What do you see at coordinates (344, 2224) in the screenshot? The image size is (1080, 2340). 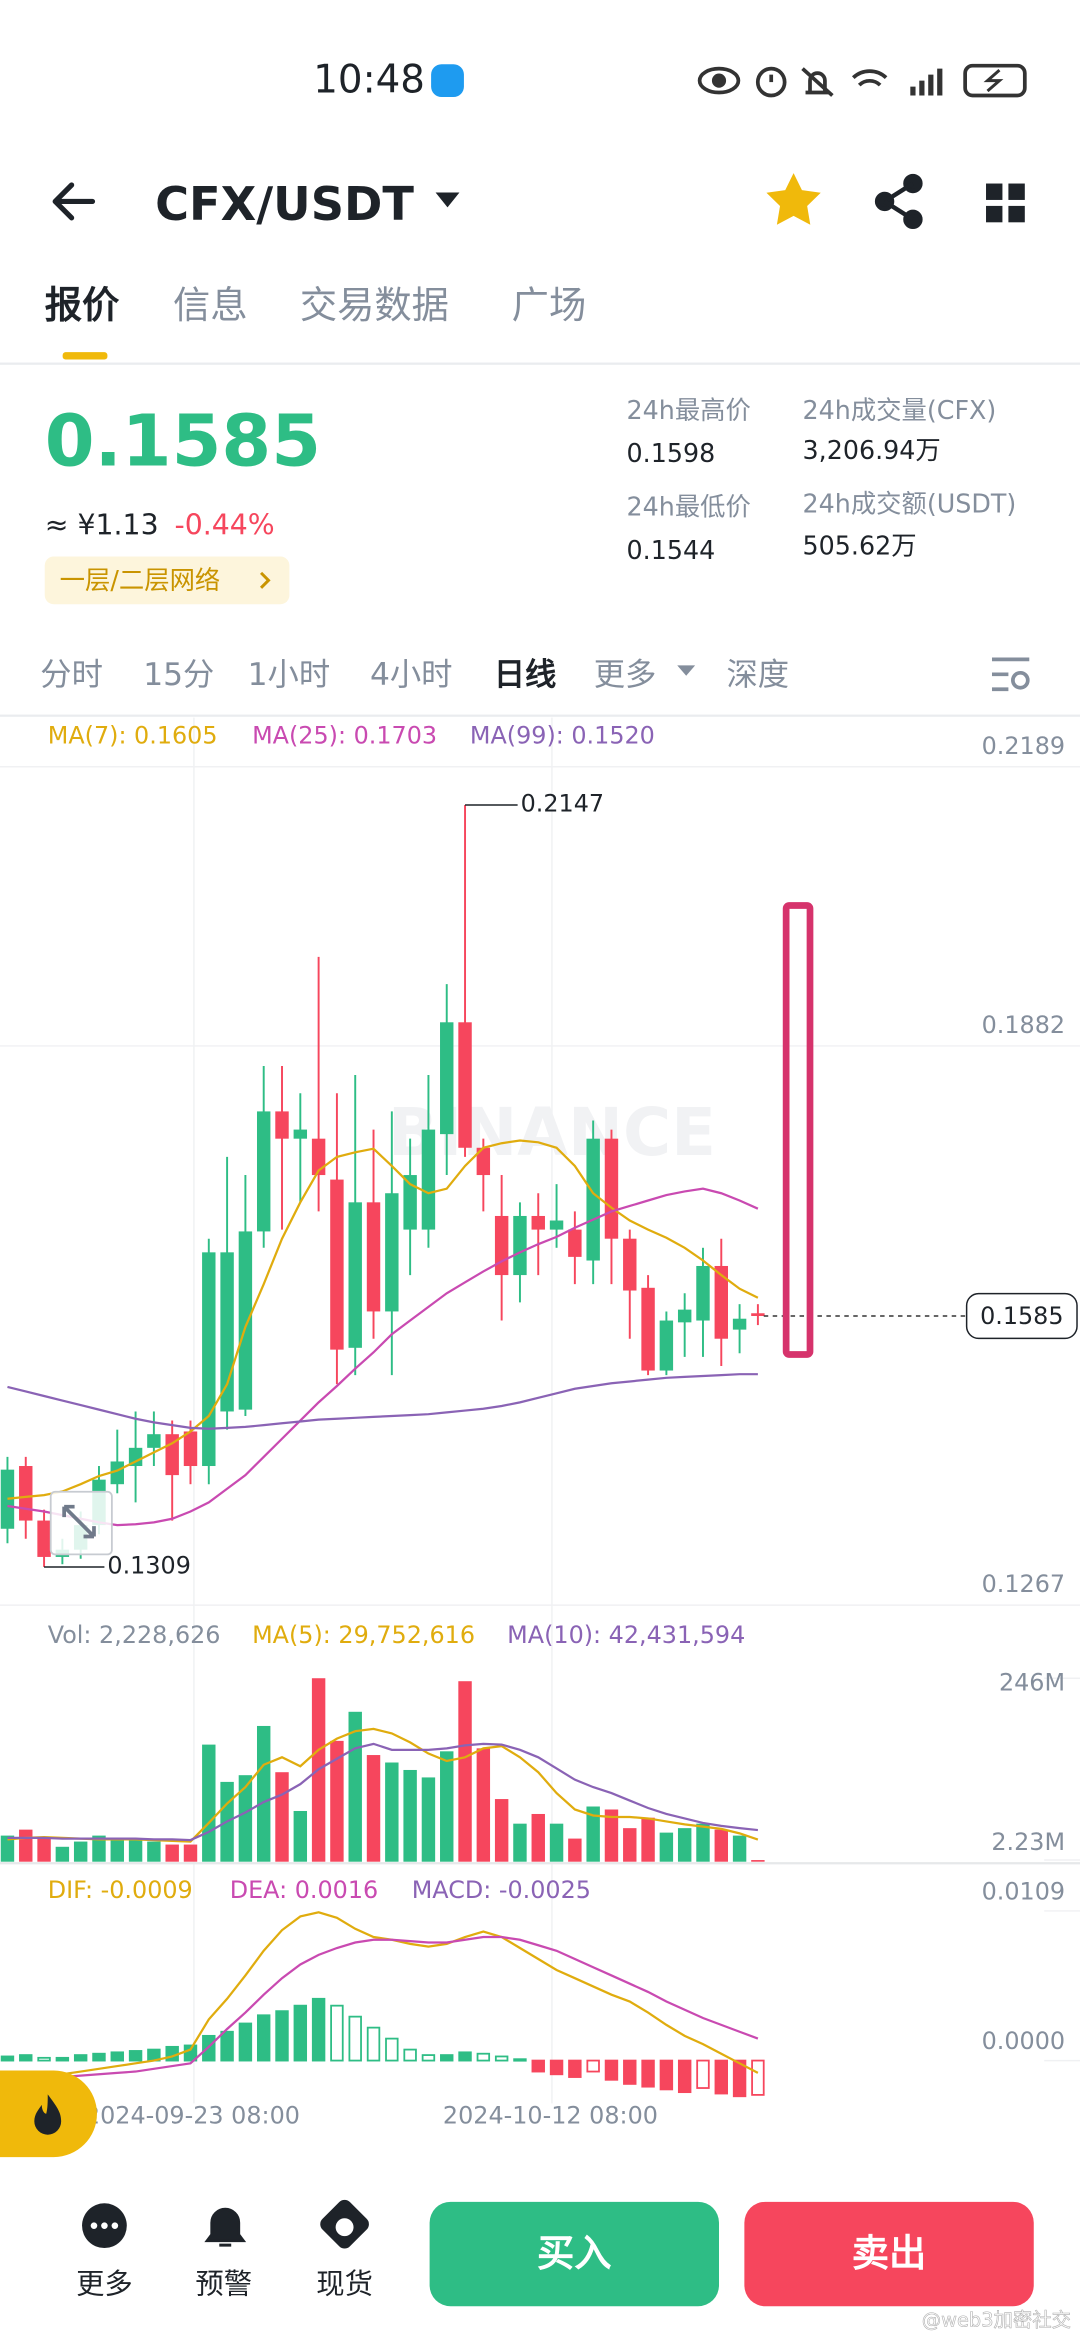 I see `spot-icon` at bounding box center [344, 2224].